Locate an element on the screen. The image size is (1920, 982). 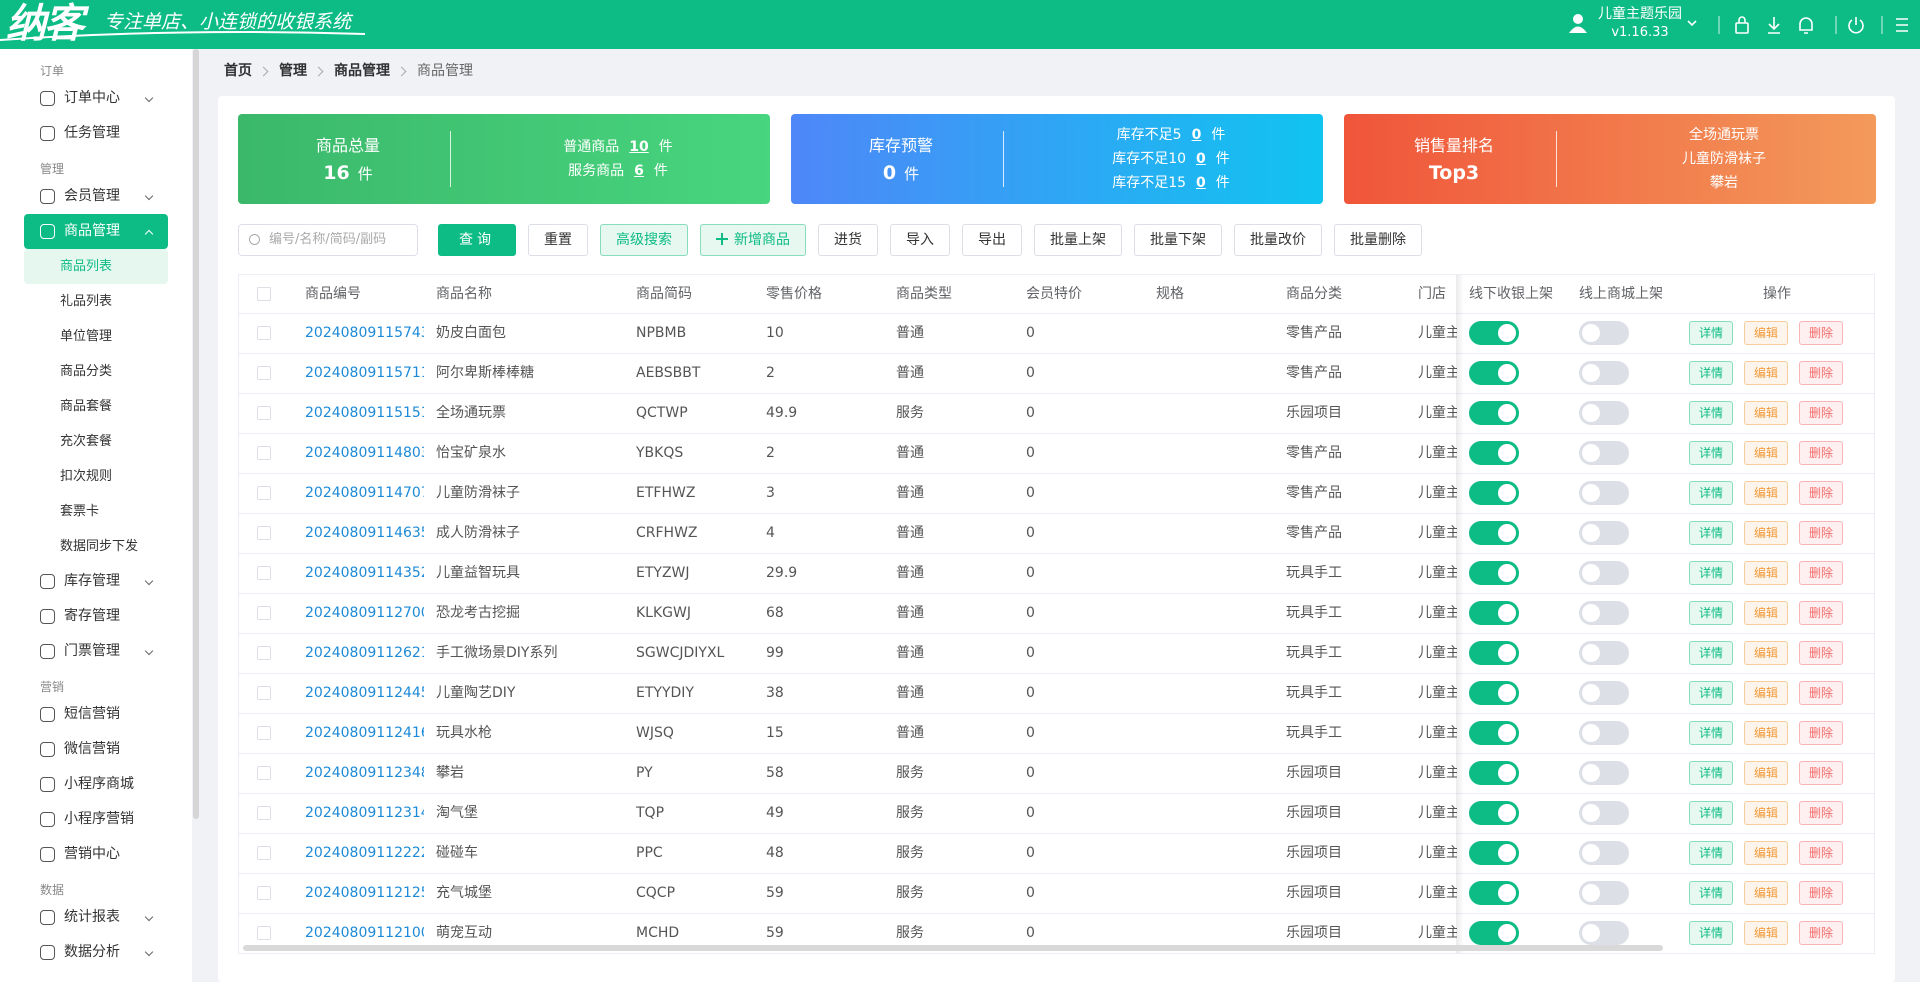
nav-item: 小程序营销 is located at coordinates (96, 819).